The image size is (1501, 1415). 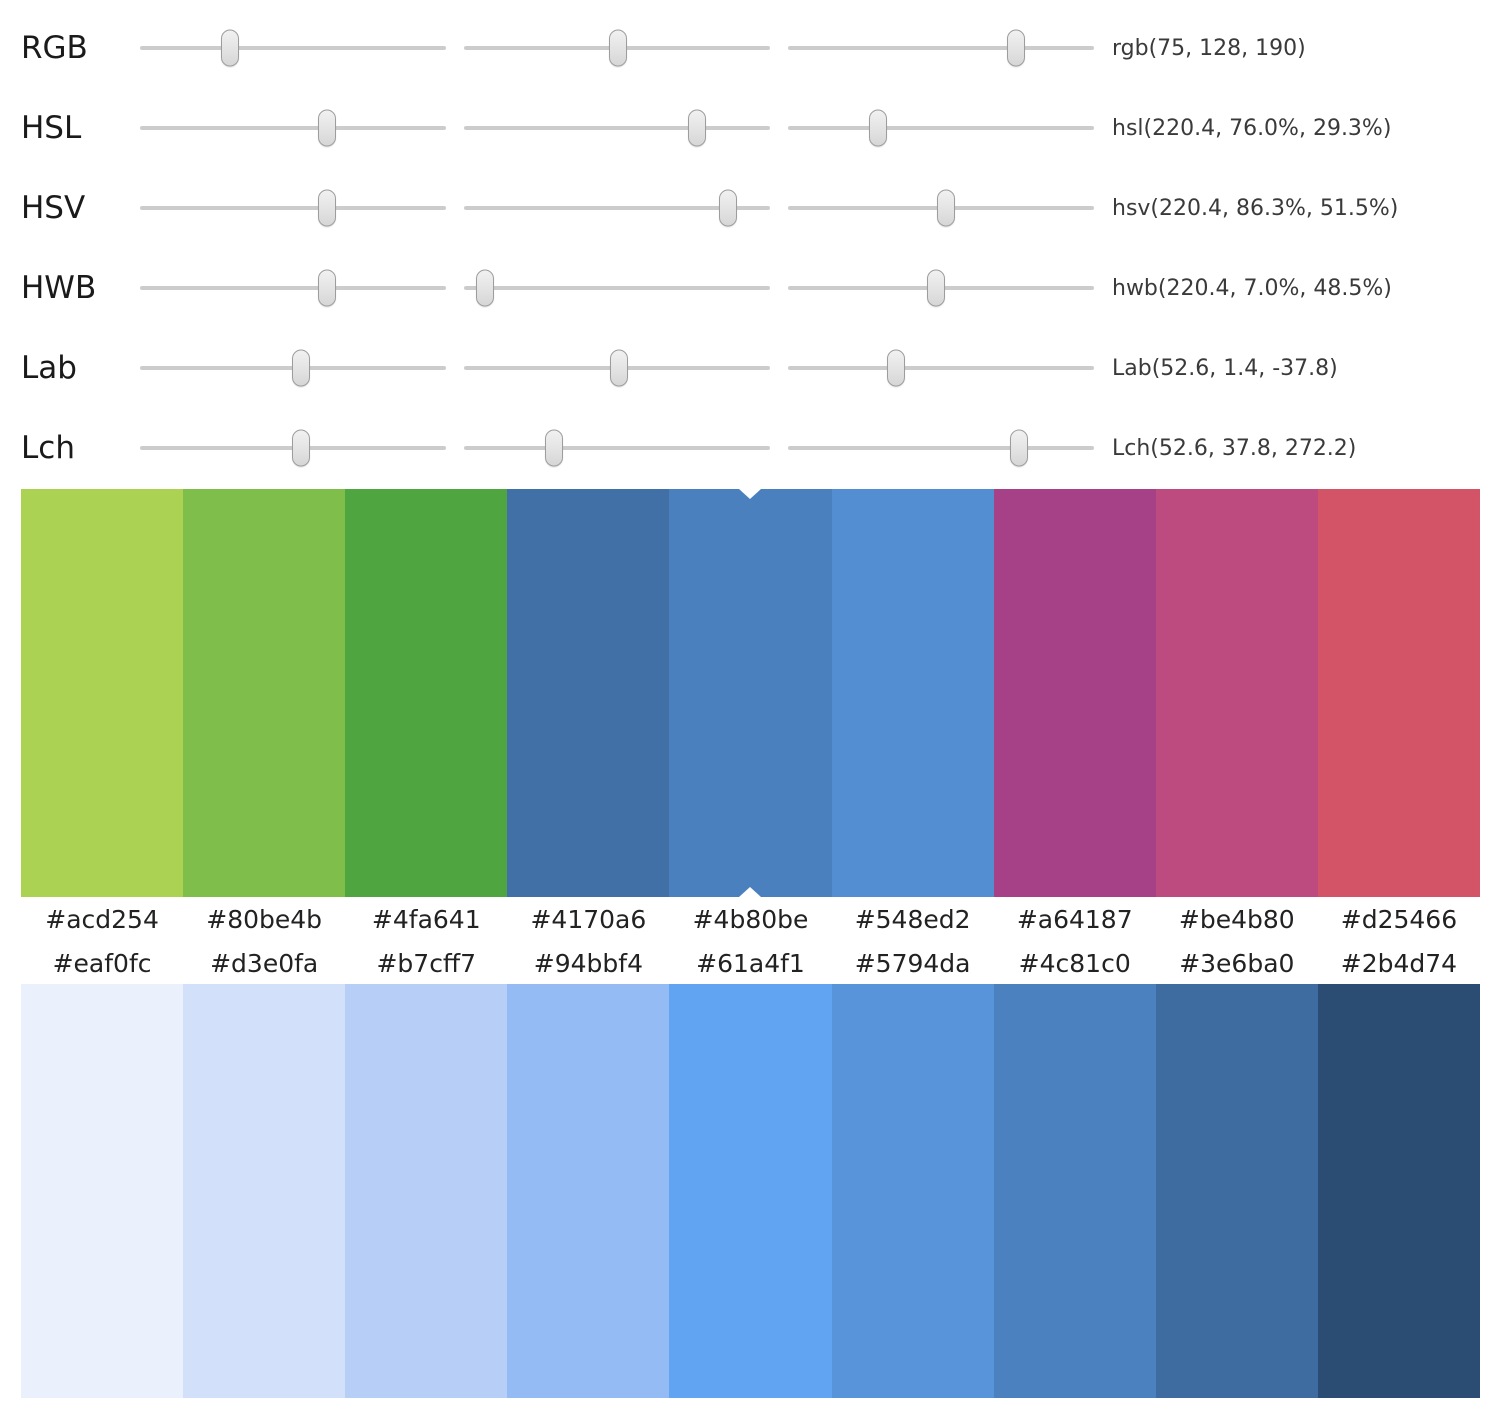 I want to click on hwb-blackness-slider-thumb, so click(x=936, y=288).